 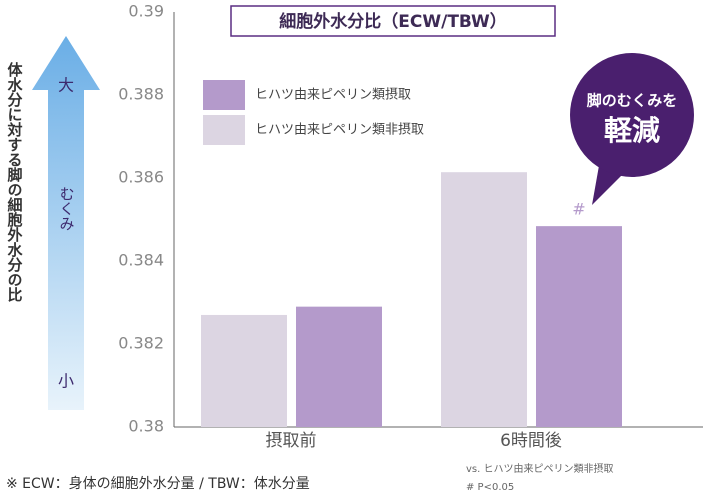 What do you see at coordinates (141, 177) in the screenshot?
I see `y-tick-label: 0.386` at bounding box center [141, 177].